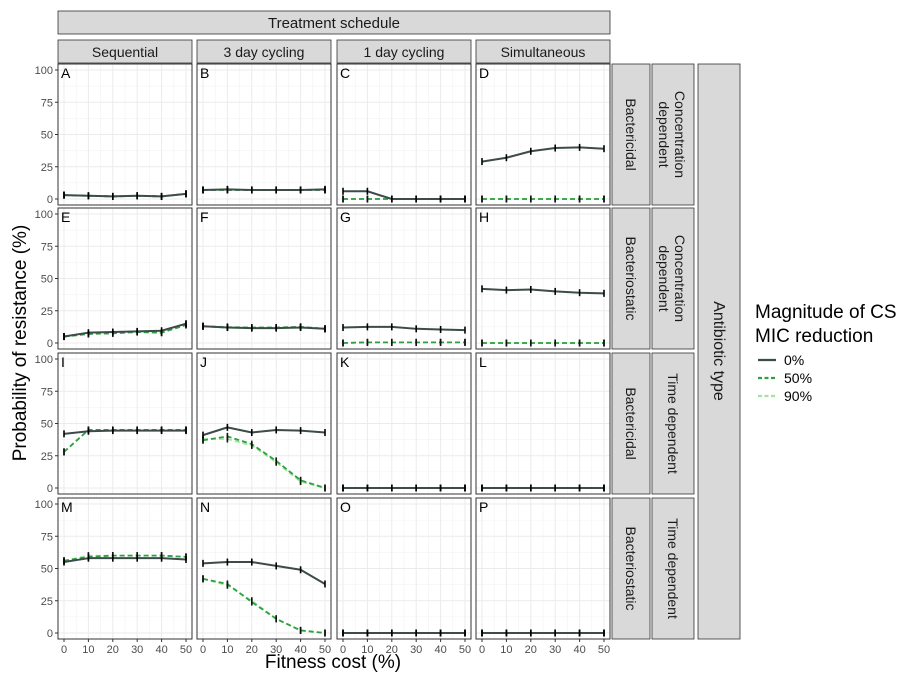 This screenshot has height=675, width=906. What do you see at coordinates (345, 362) in the screenshot?
I see `panel-letter: K` at bounding box center [345, 362].